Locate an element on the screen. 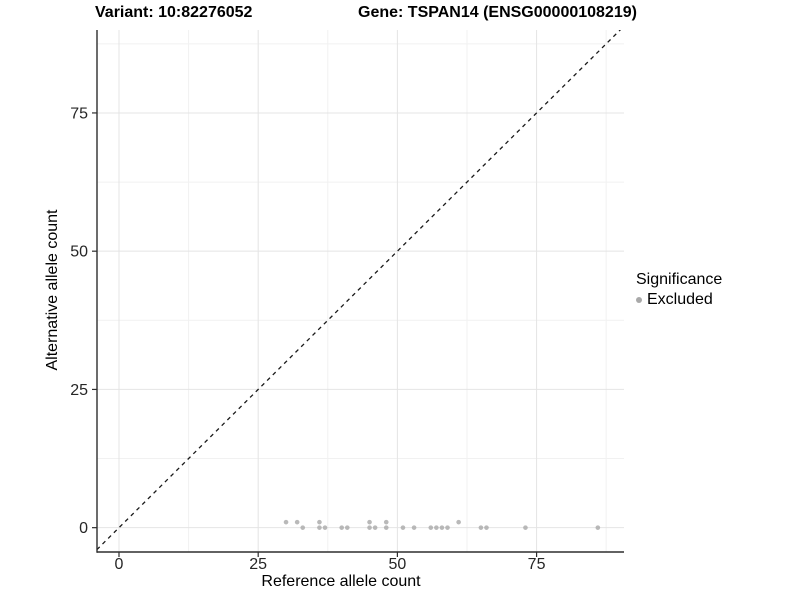  x-tick-label: 25 is located at coordinates (258, 564).